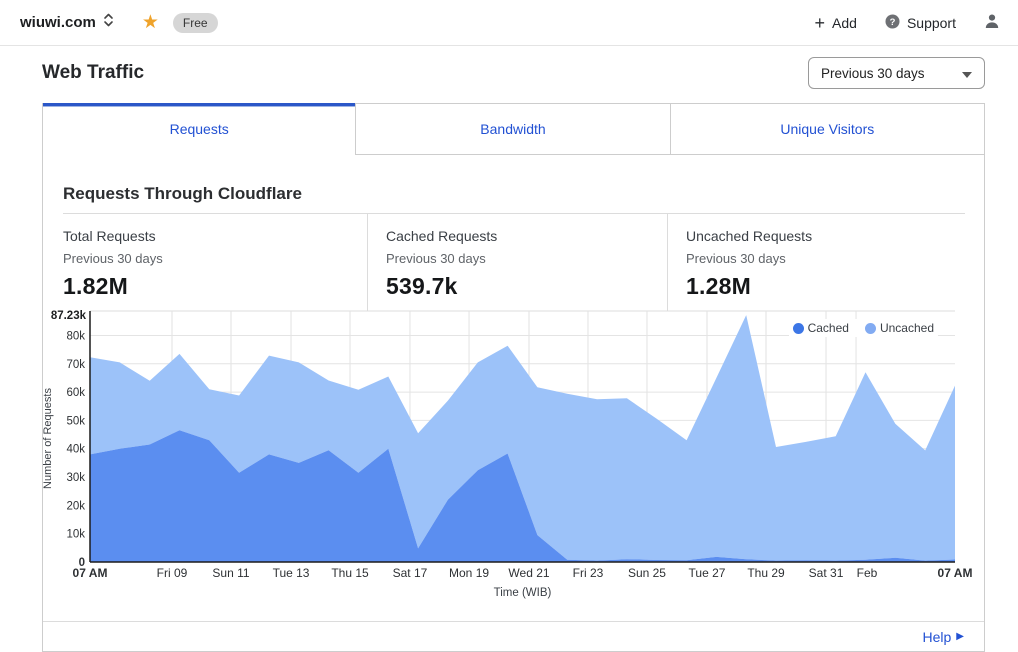  Describe the element at coordinates (350, 573) in the screenshot. I see `svg-text: Thu 15` at that location.